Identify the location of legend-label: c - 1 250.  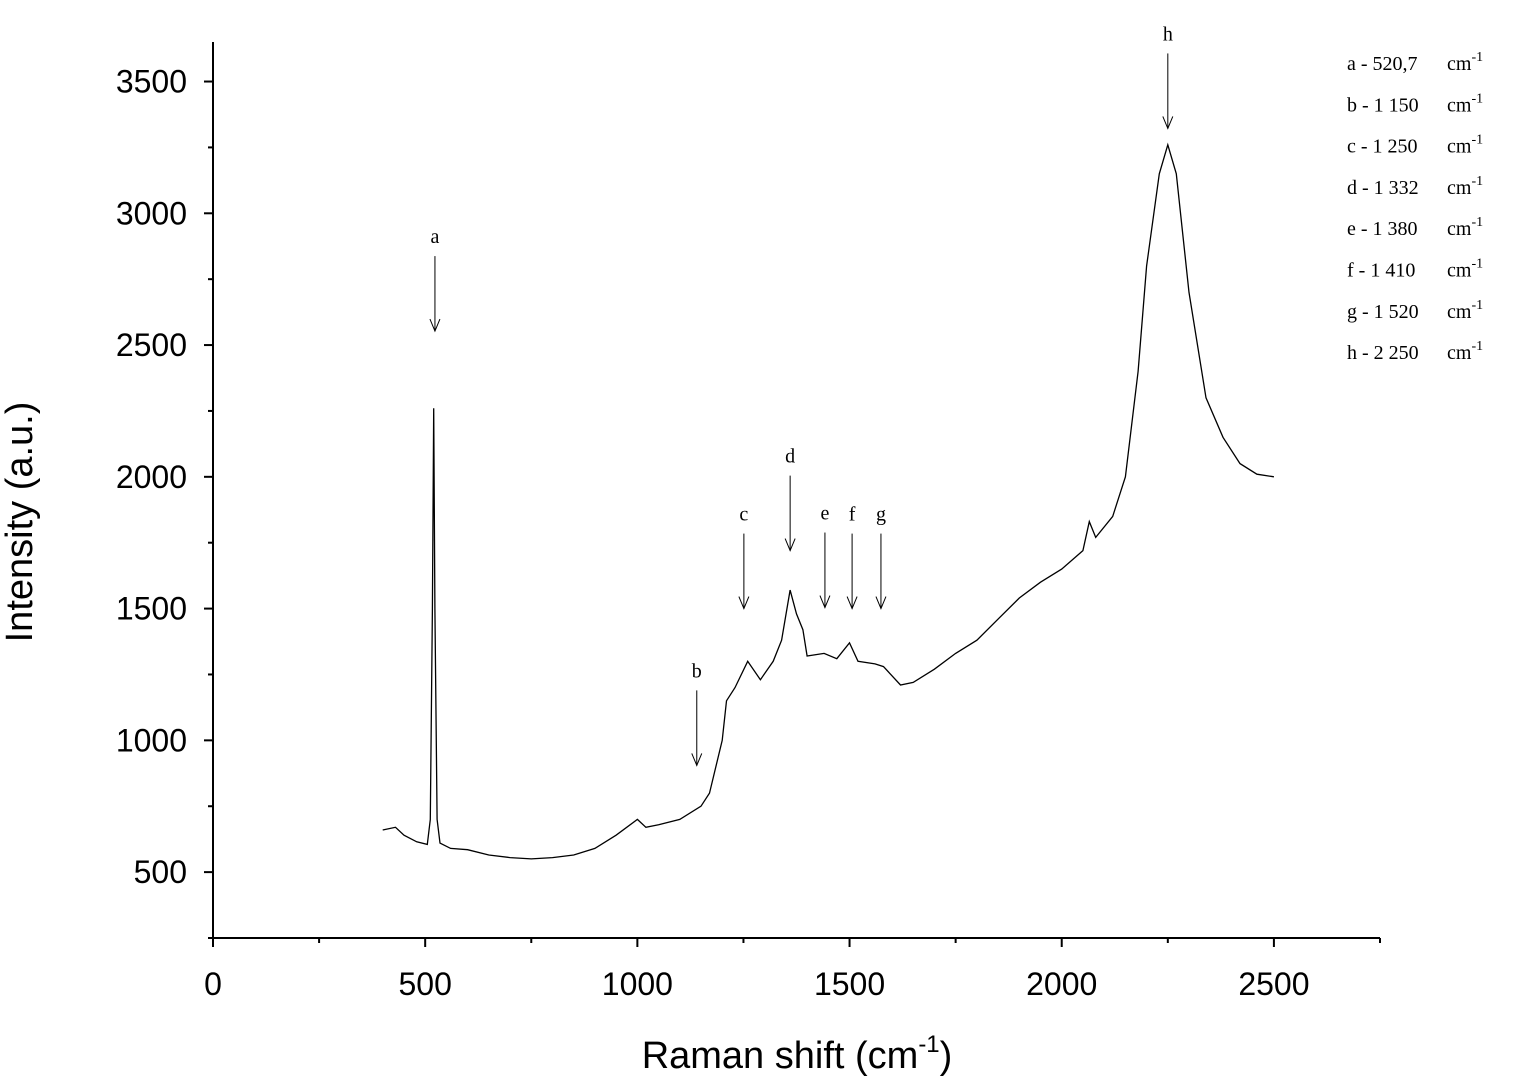
(1382, 147).